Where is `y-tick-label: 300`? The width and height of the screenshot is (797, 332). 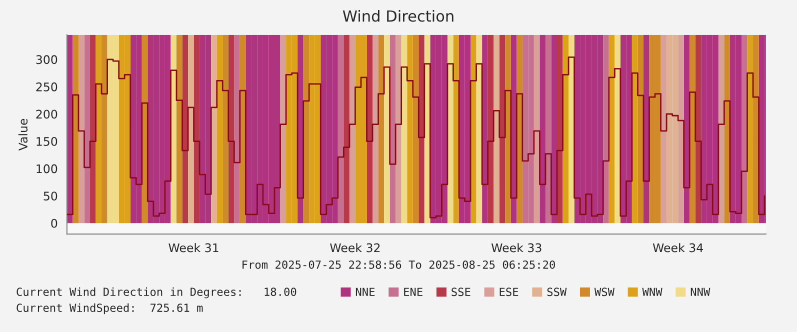 y-tick-label: 300 is located at coordinates (47, 59).